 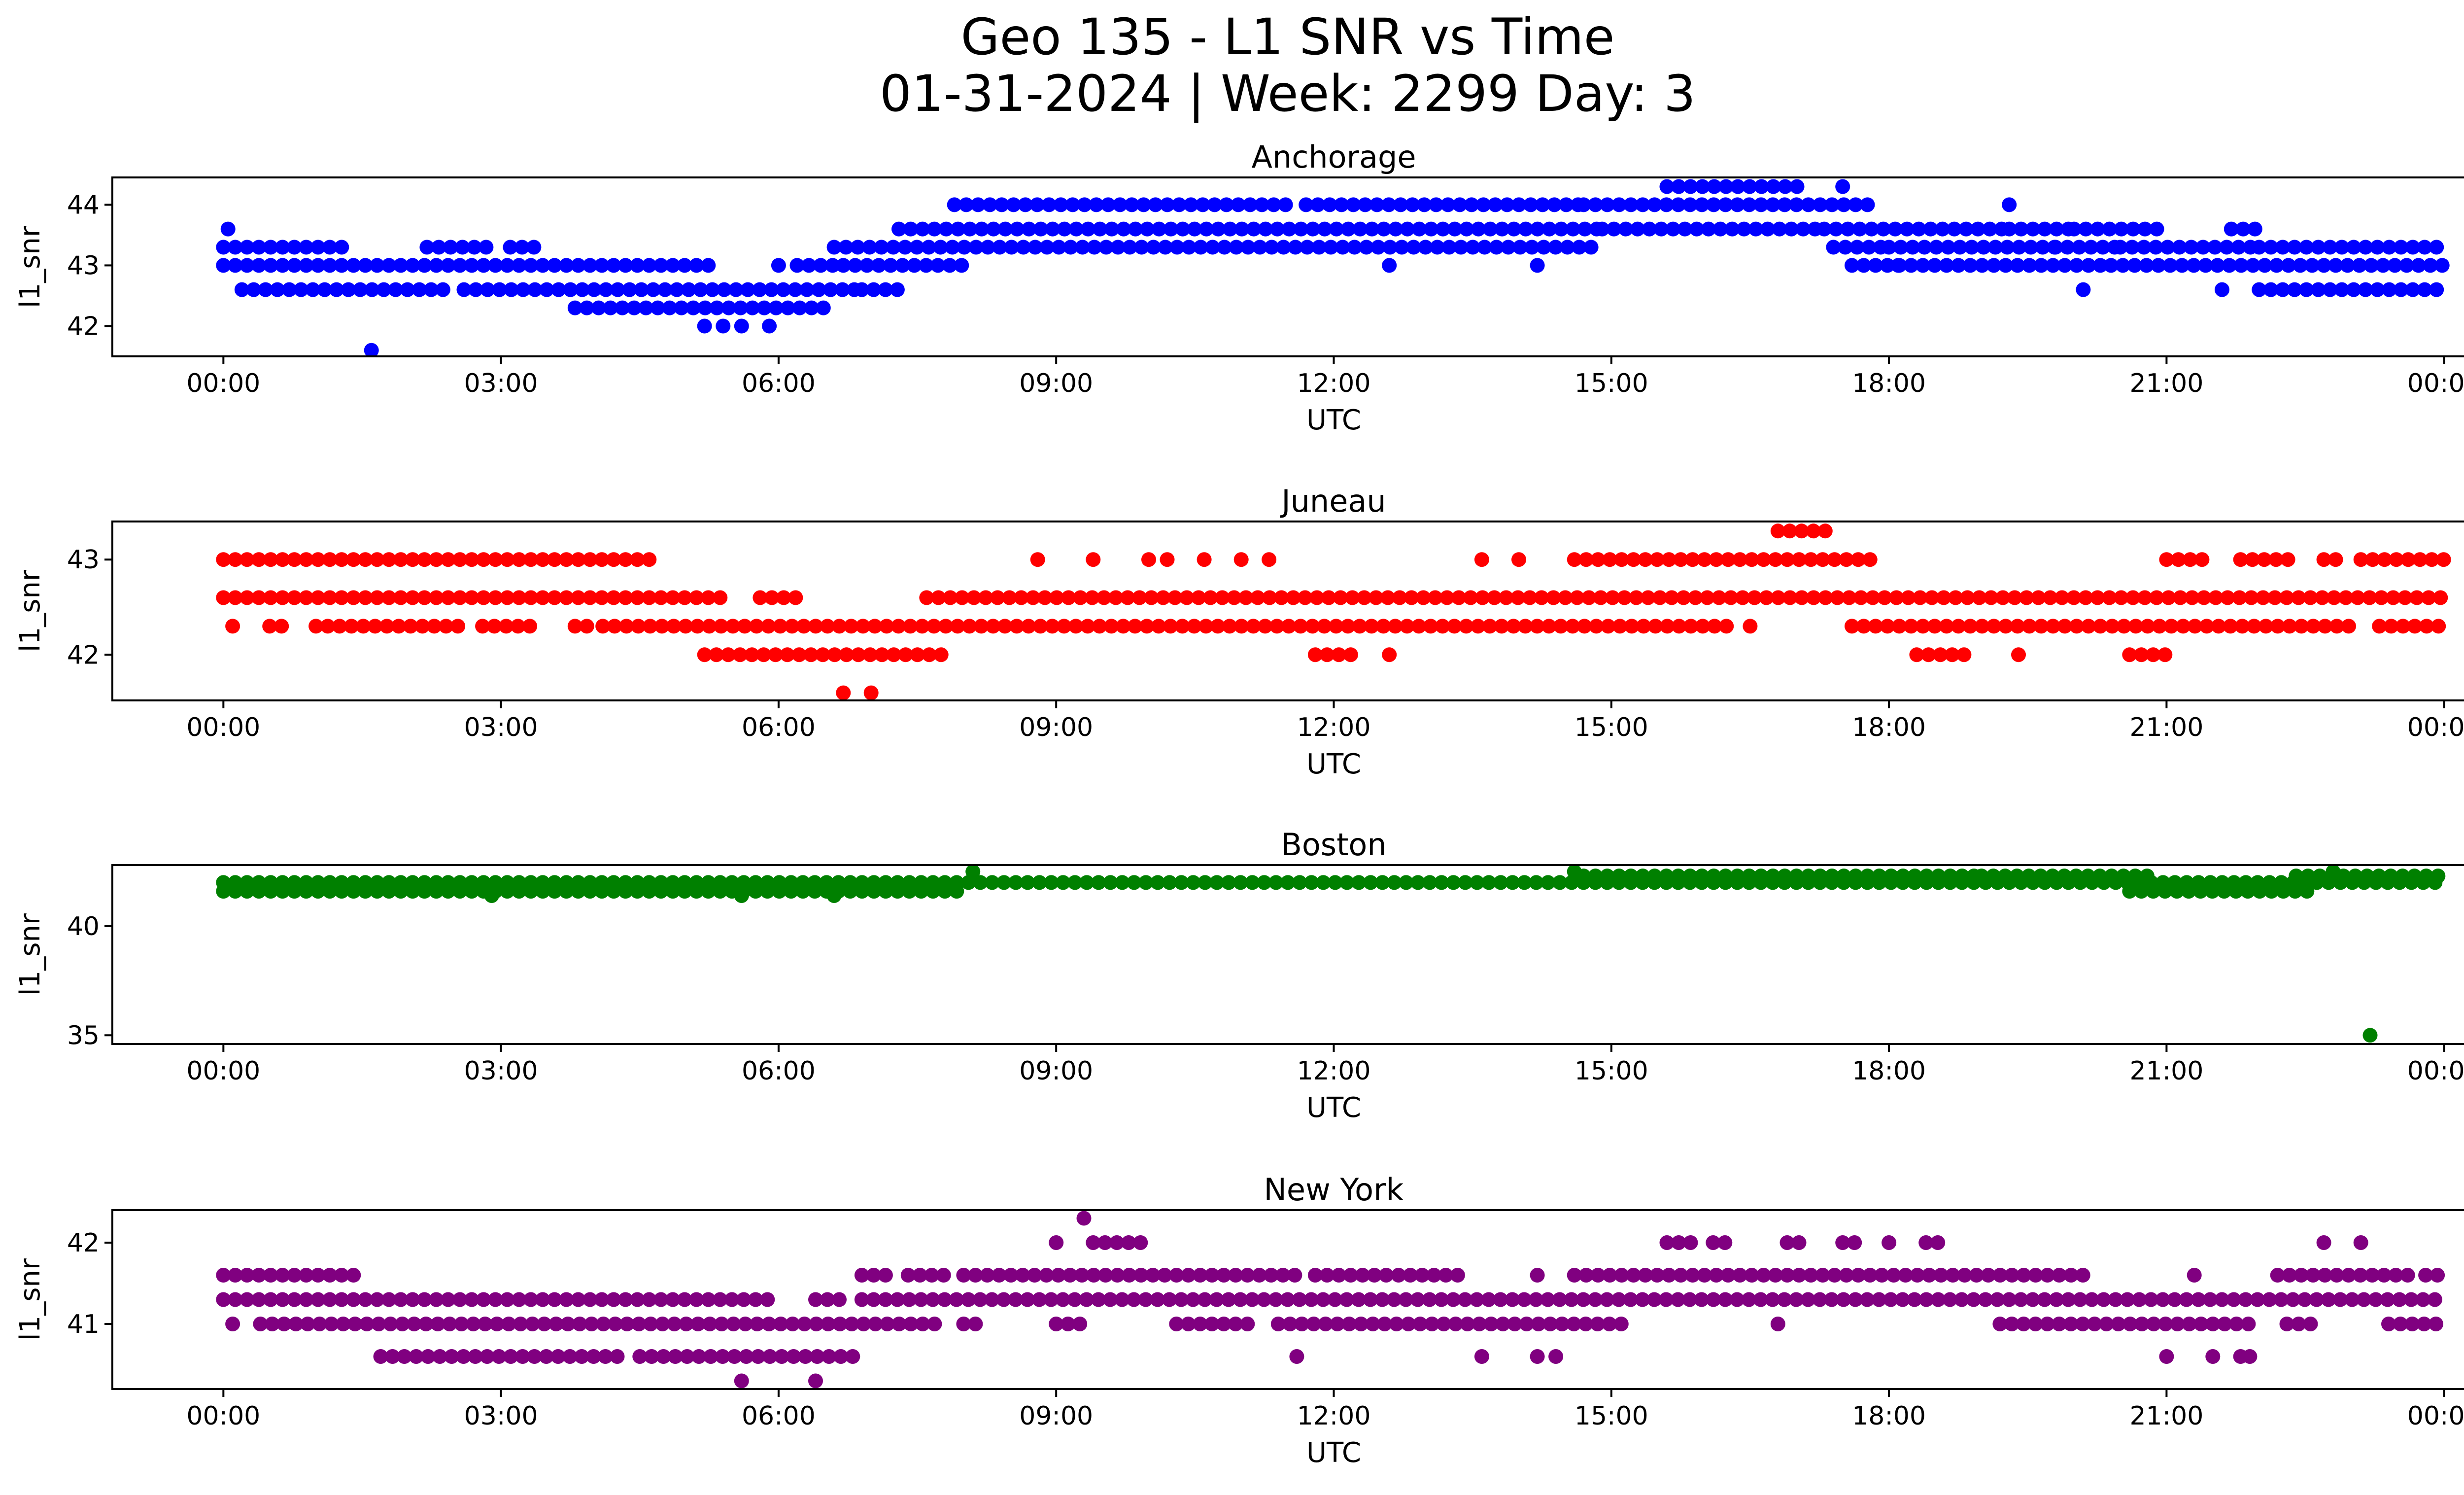 What do you see at coordinates (223, 1071) in the screenshot?
I see `x-tick-label: 00:00` at bounding box center [223, 1071].